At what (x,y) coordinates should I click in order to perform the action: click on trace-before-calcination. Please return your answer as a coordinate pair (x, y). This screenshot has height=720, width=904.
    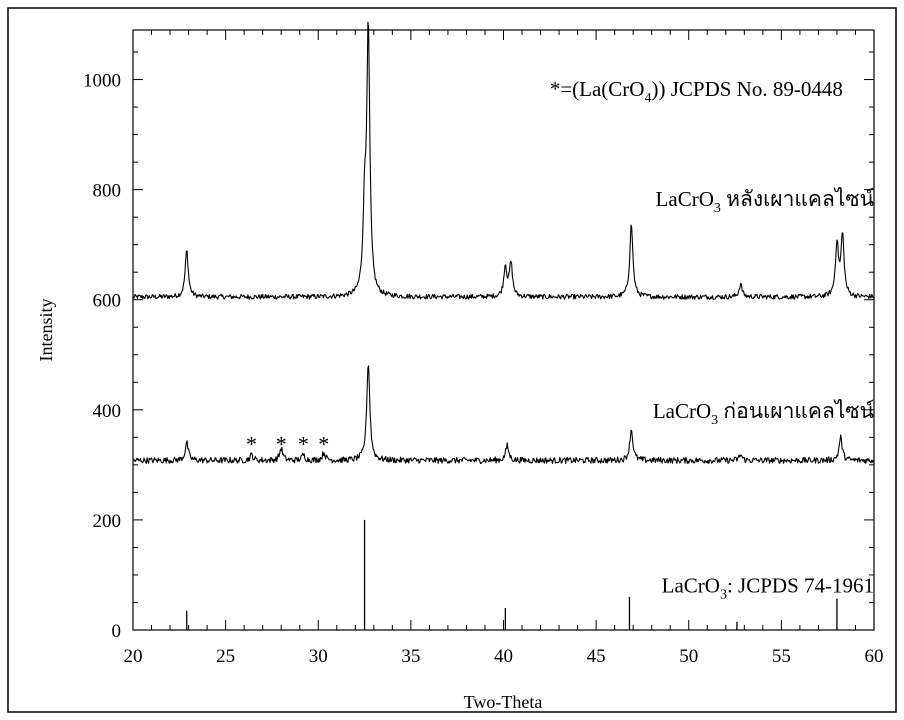
    Looking at the image, I should click on (503, 414).